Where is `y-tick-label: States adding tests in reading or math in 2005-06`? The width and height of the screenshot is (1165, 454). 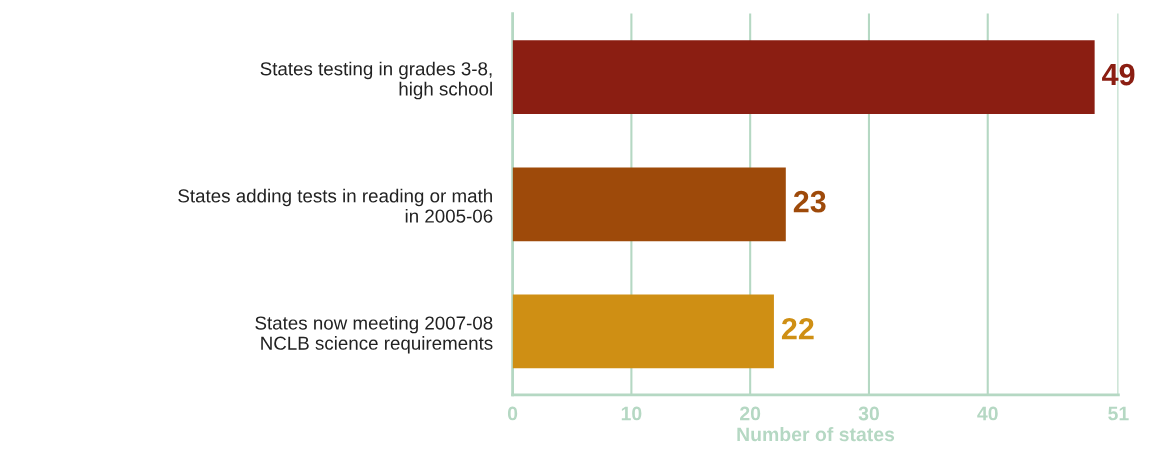
y-tick-label: States adding tests in reading or math in 2005-06 is located at coordinates (335, 205).